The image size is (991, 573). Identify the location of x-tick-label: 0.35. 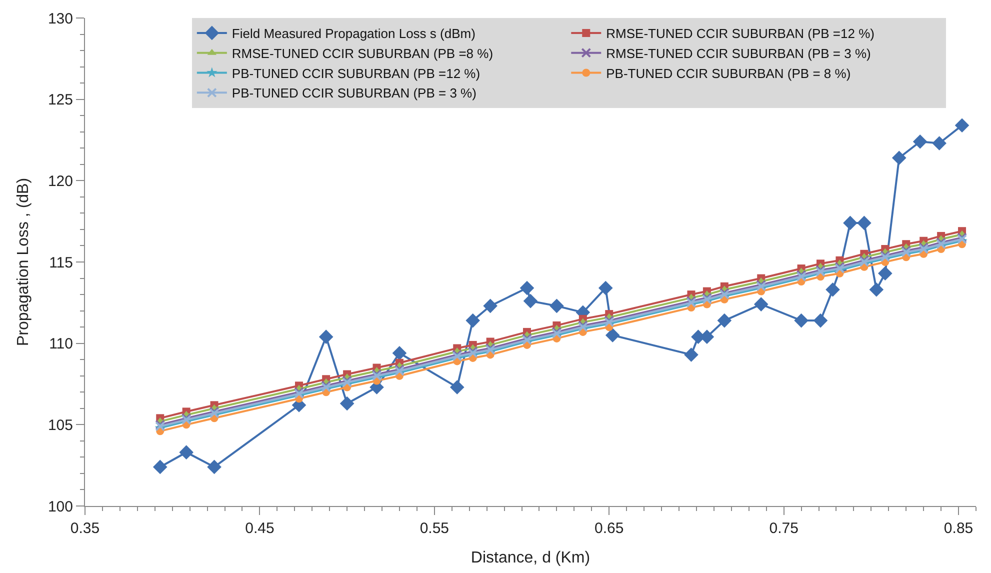
(85, 528).